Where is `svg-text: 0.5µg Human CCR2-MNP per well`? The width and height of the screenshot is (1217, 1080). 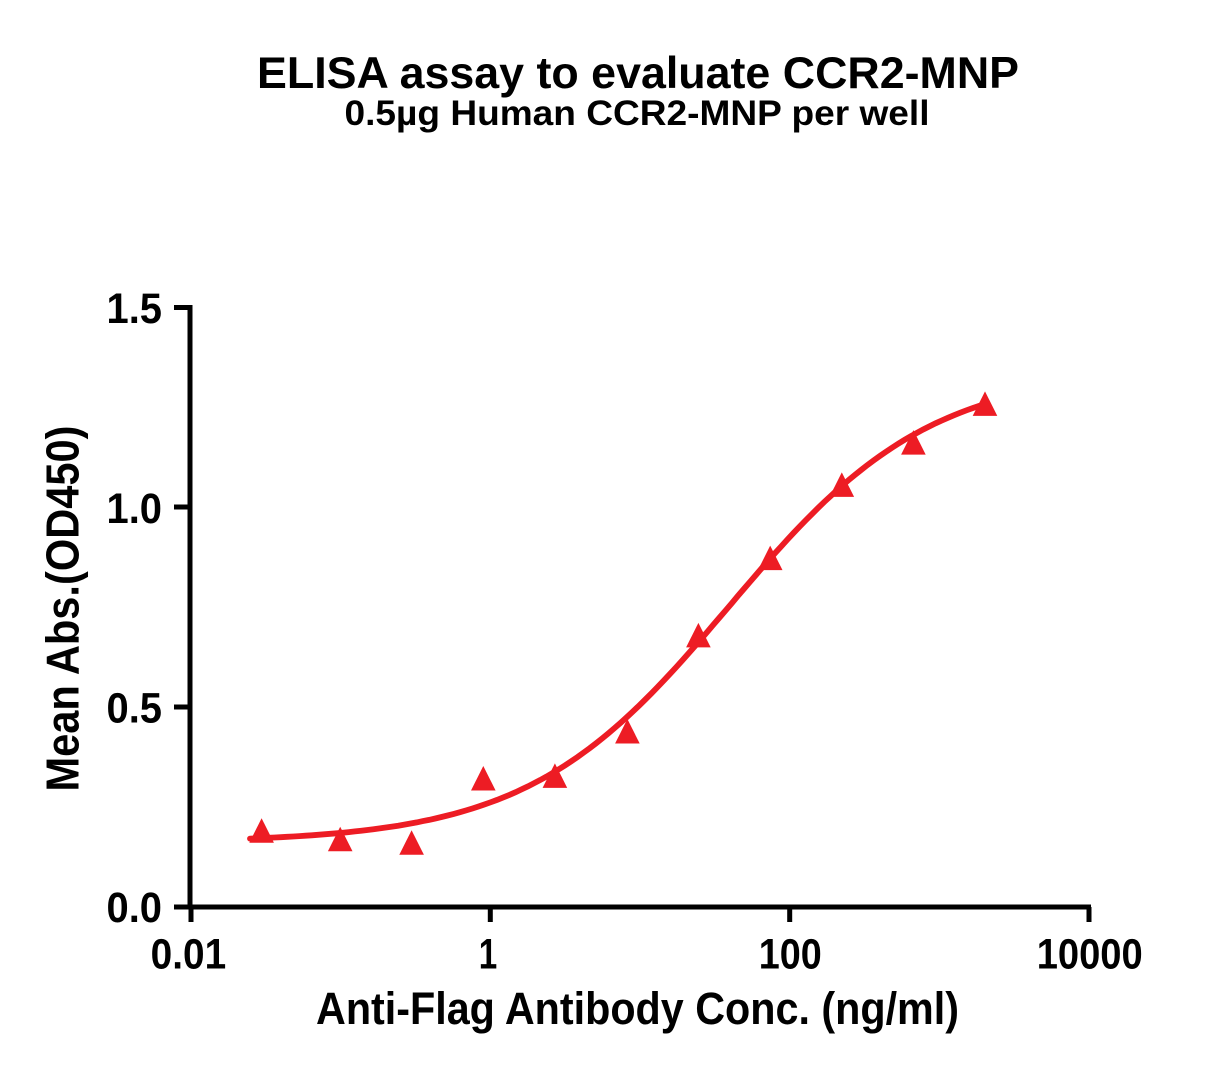 svg-text: 0.5µg Human CCR2-MNP per well is located at coordinates (637, 113).